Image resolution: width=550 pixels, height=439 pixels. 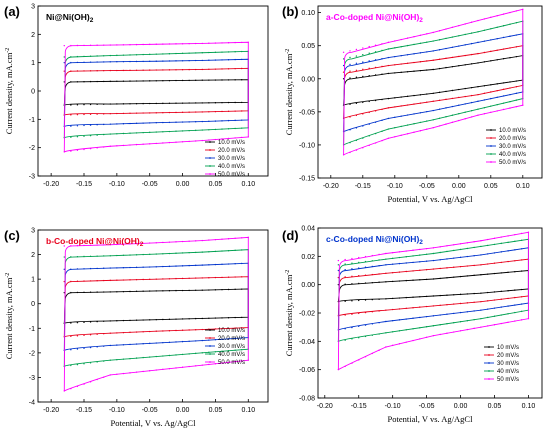 What do you see at coordinates (307, 399) in the screenshot?
I see `y-tick-label: -0.08` at bounding box center [307, 399].